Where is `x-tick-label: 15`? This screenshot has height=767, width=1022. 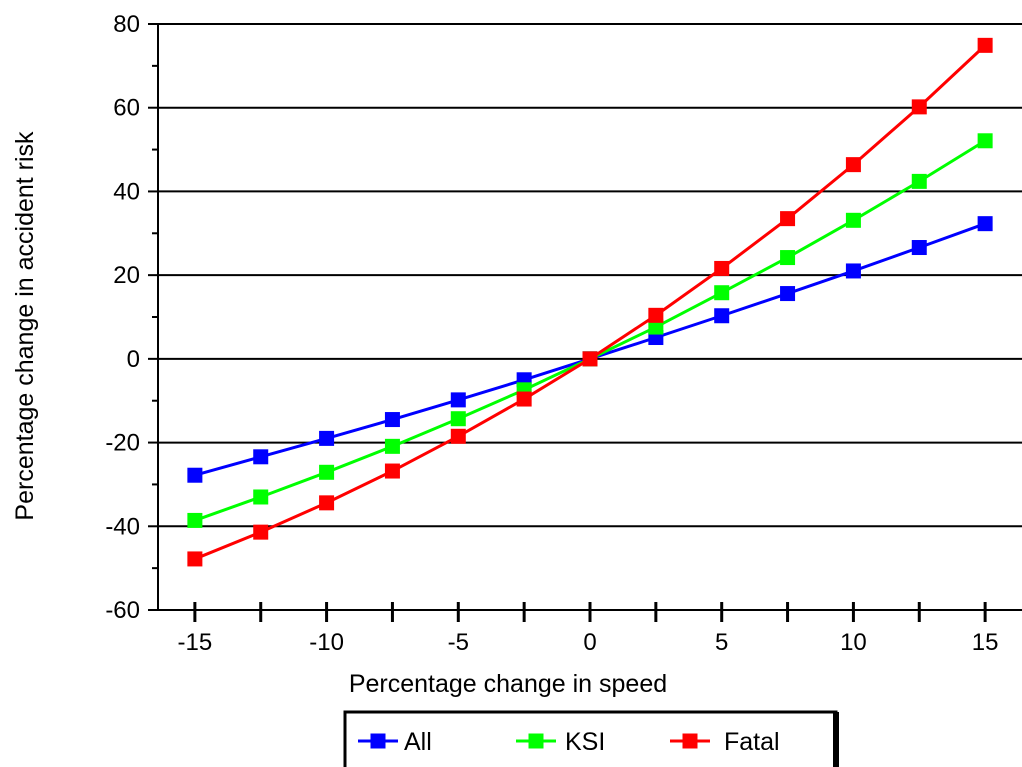
x-tick-label: 15 is located at coordinates (985, 642).